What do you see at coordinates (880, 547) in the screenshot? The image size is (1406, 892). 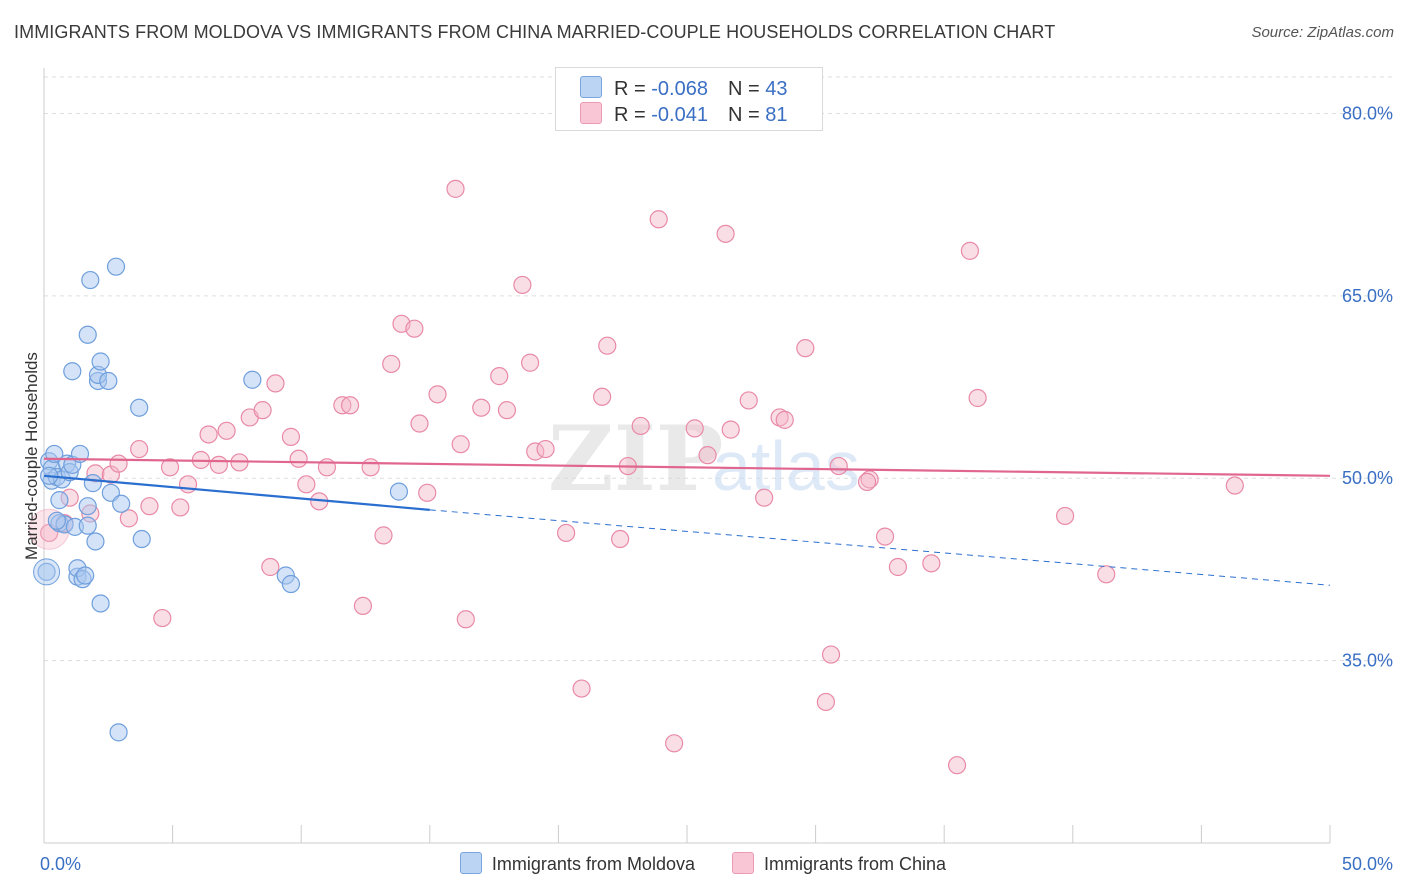 I see `moldova-trend-extension` at bounding box center [880, 547].